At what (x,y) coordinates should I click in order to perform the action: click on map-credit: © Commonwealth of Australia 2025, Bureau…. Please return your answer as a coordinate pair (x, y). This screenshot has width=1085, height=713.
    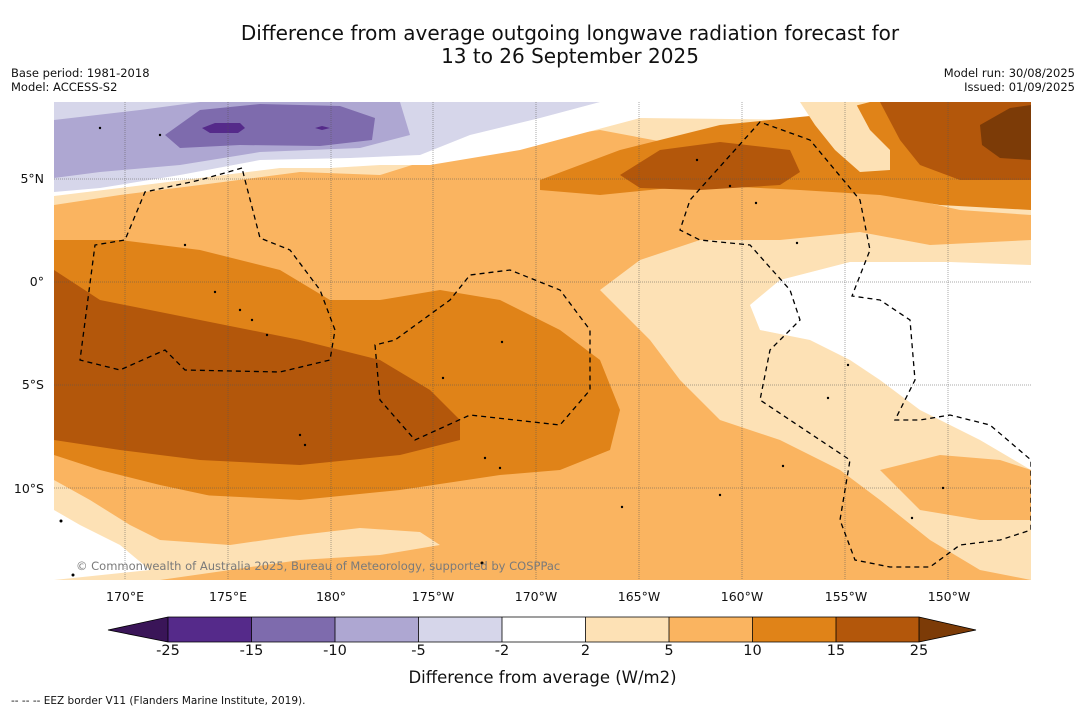
    Looking at the image, I should click on (318, 566).